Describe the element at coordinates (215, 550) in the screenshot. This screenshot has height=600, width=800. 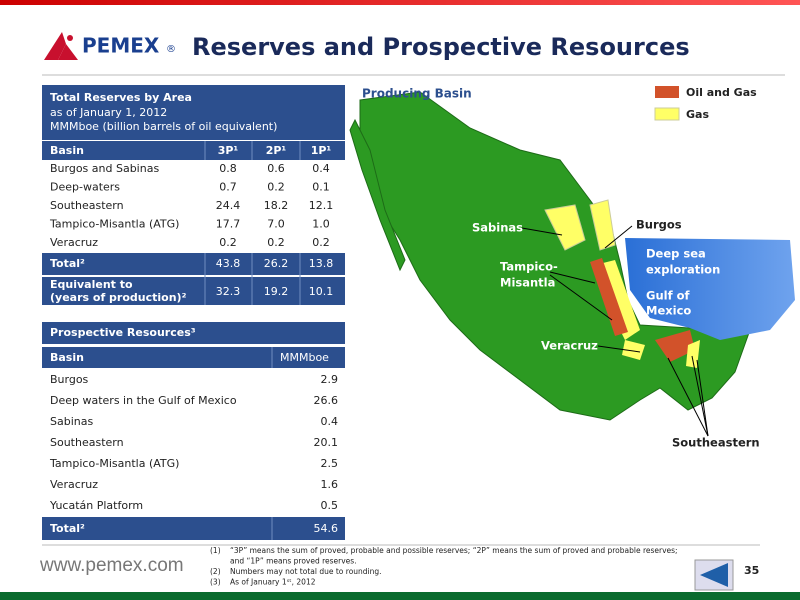
I see `note-marker: (1)` at that location.